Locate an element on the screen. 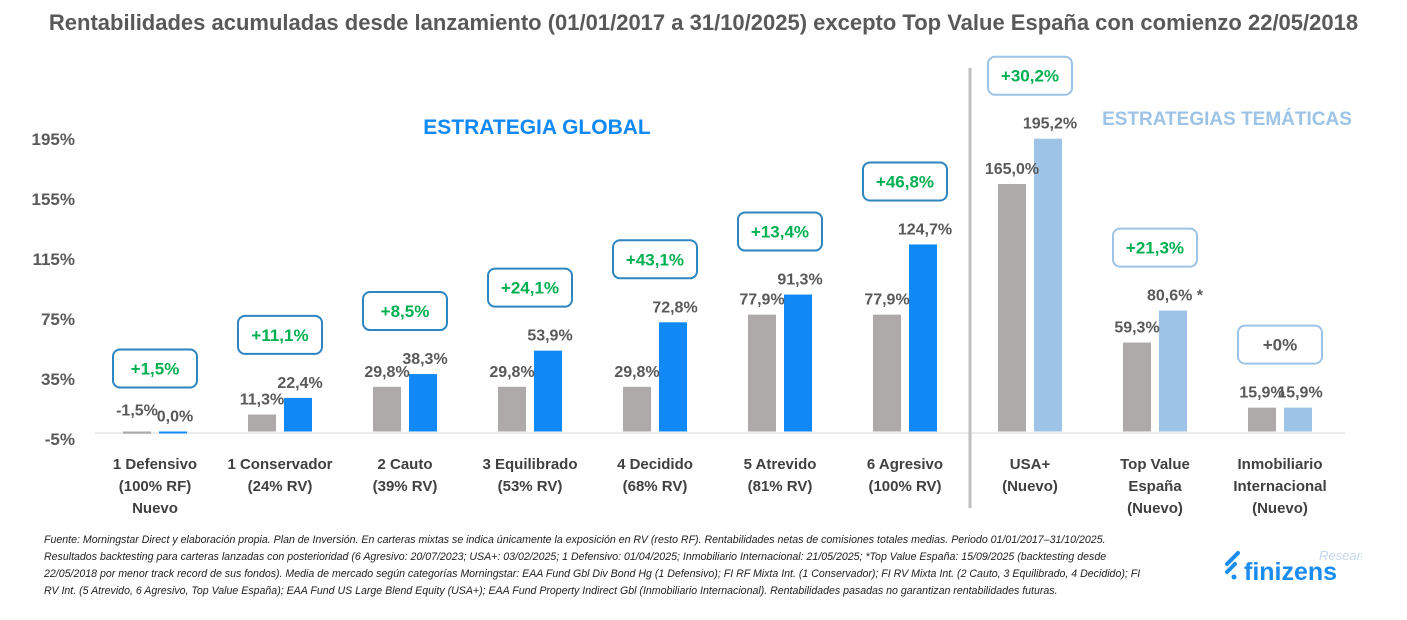  data-label-strategy: 15,9% is located at coordinates (1299, 393).